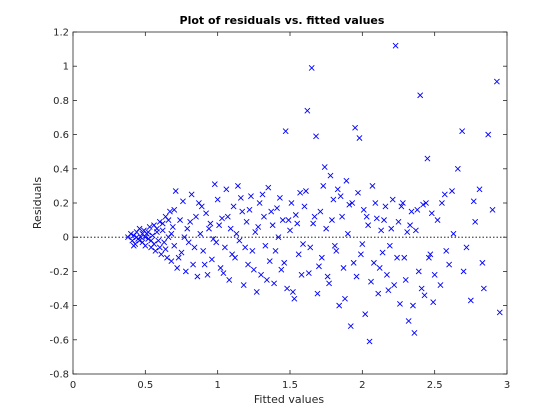 This screenshot has width=560, height=420. I want to click on x-tick-label: 0, so click(73, 385).